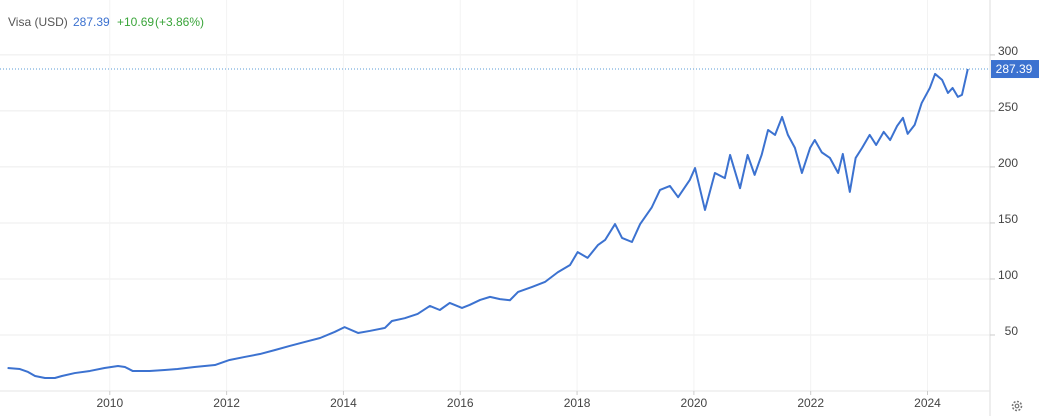 This screenshot has height=416, width=1039. What do you see at coordinates (1008, 163) in the screenshot?
I see `y-tick-label: 200` at bounding box center [1008, 163].